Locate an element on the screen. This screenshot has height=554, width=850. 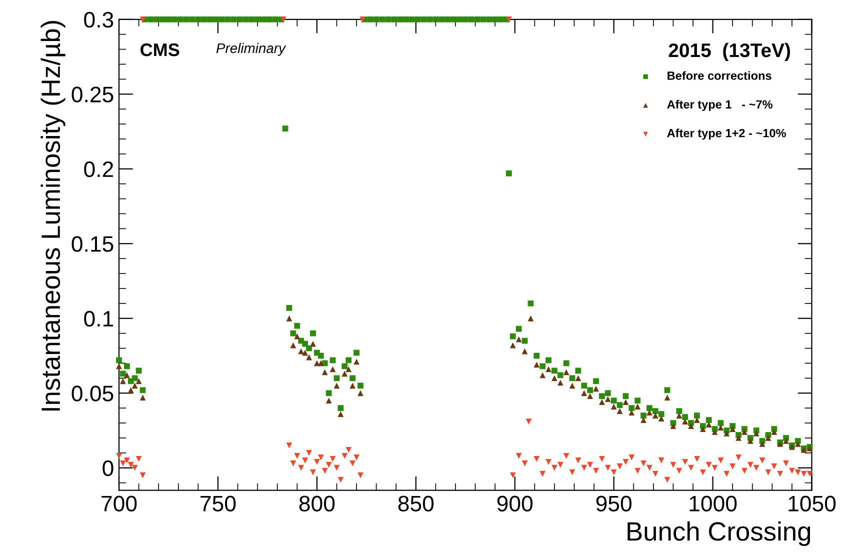
x-tick-label: 1050 is located at coordinates (812, 504).